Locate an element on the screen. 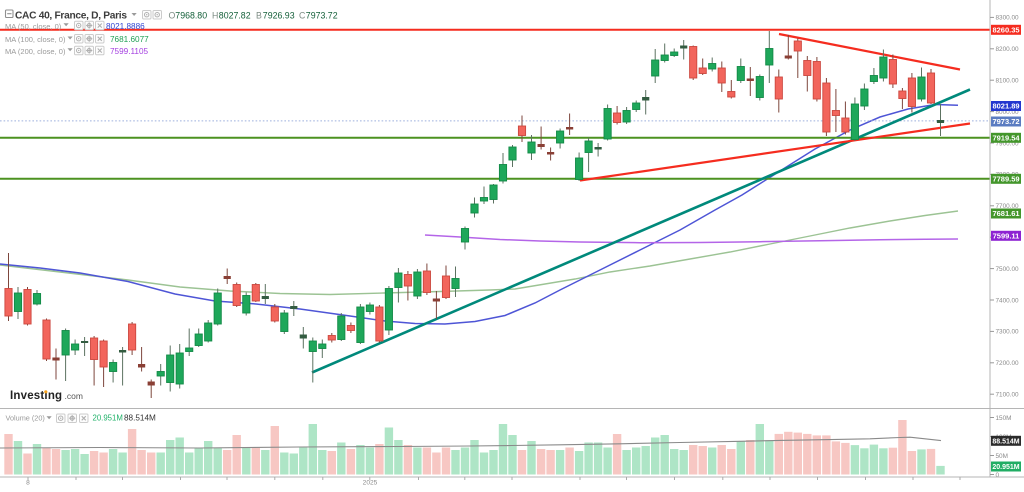  svg-text: 150M is located at coordinates (1004, 418).